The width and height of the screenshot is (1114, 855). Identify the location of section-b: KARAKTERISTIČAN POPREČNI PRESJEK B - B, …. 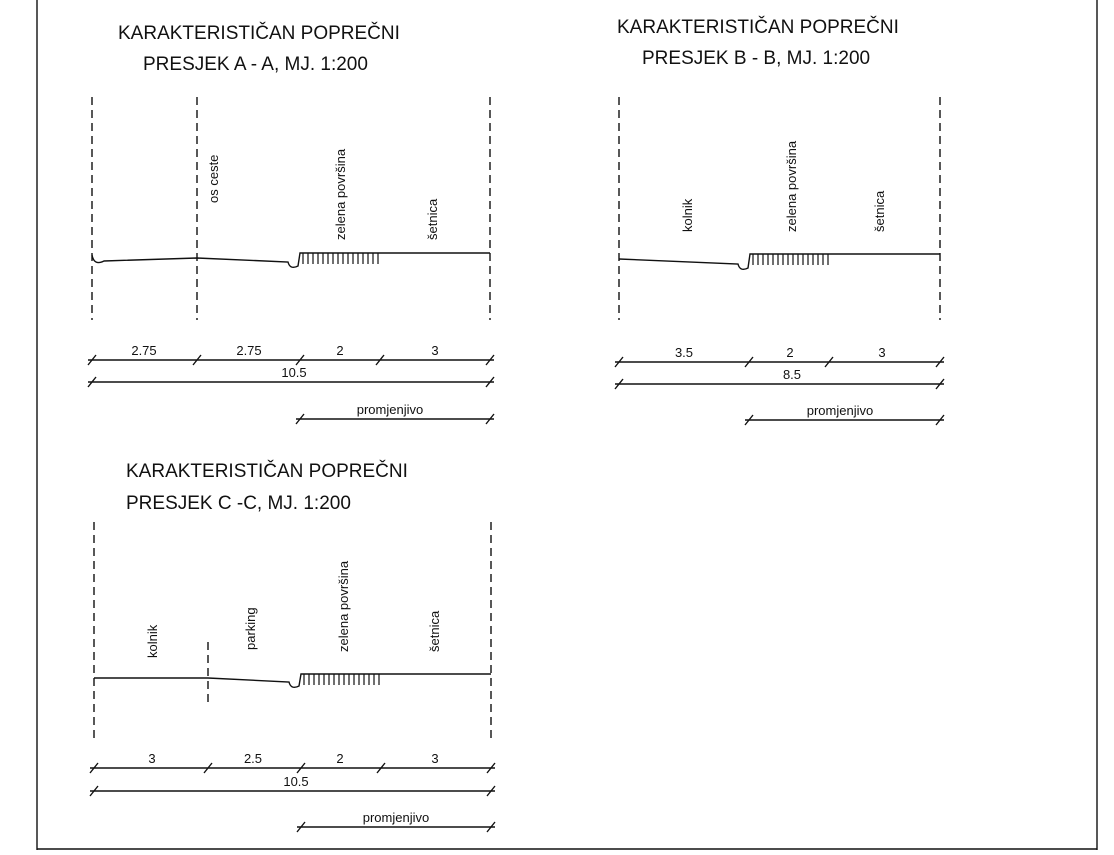
(779, 221).